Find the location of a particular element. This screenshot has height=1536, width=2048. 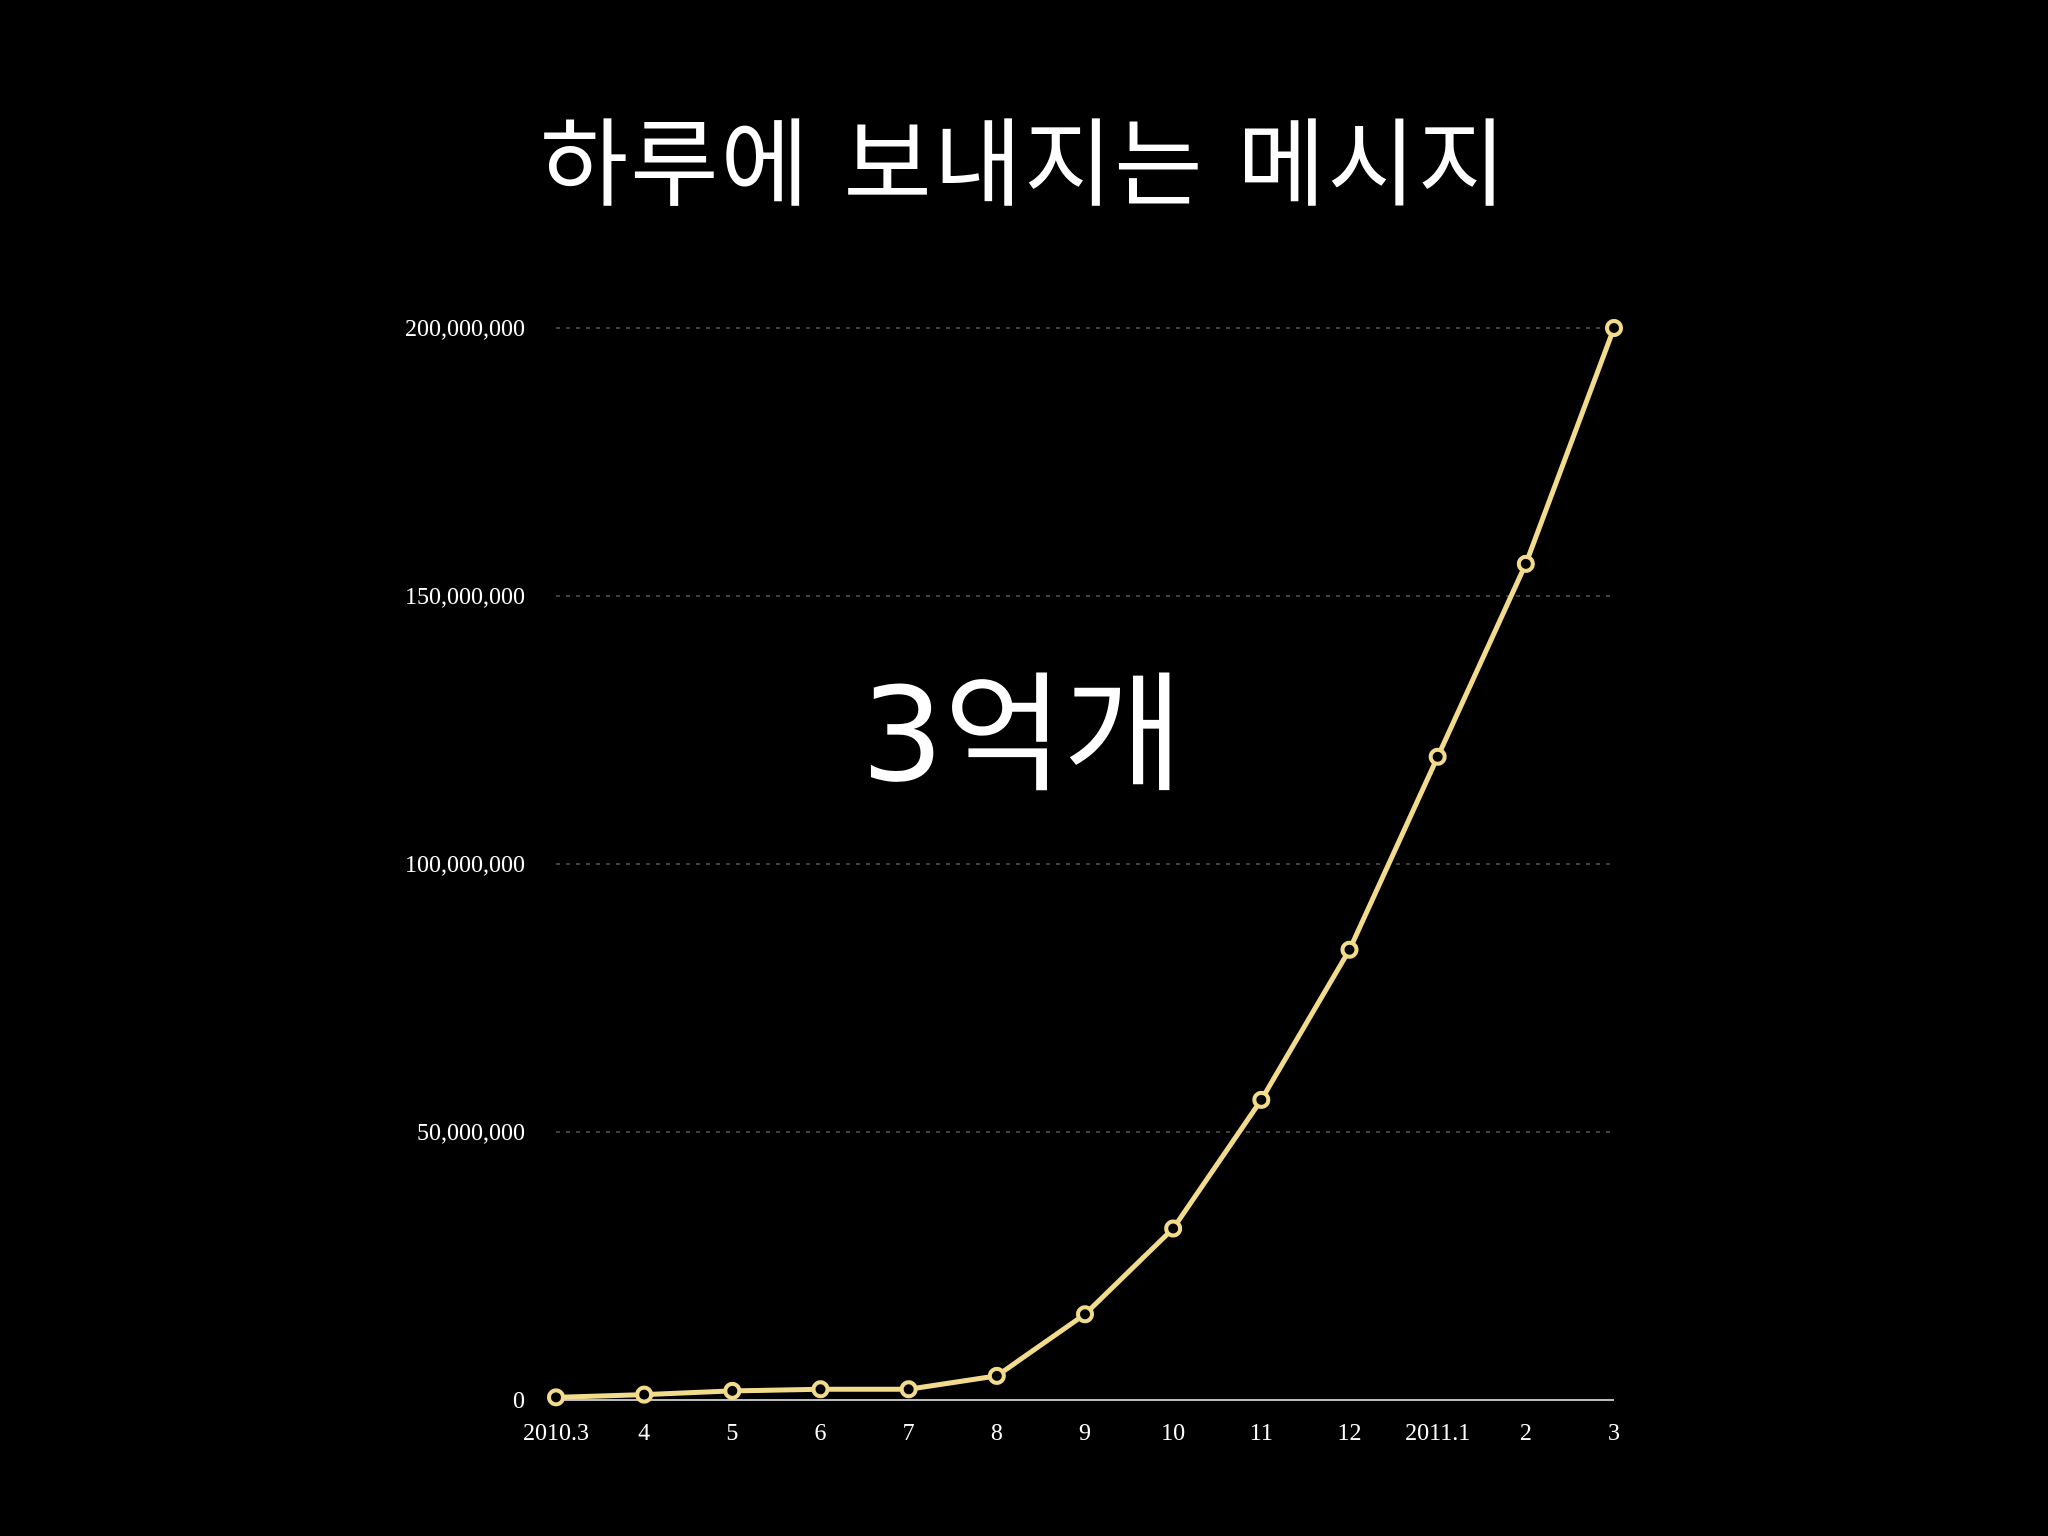

x-tick-label: 7 is located at coordinates (909, 1433).